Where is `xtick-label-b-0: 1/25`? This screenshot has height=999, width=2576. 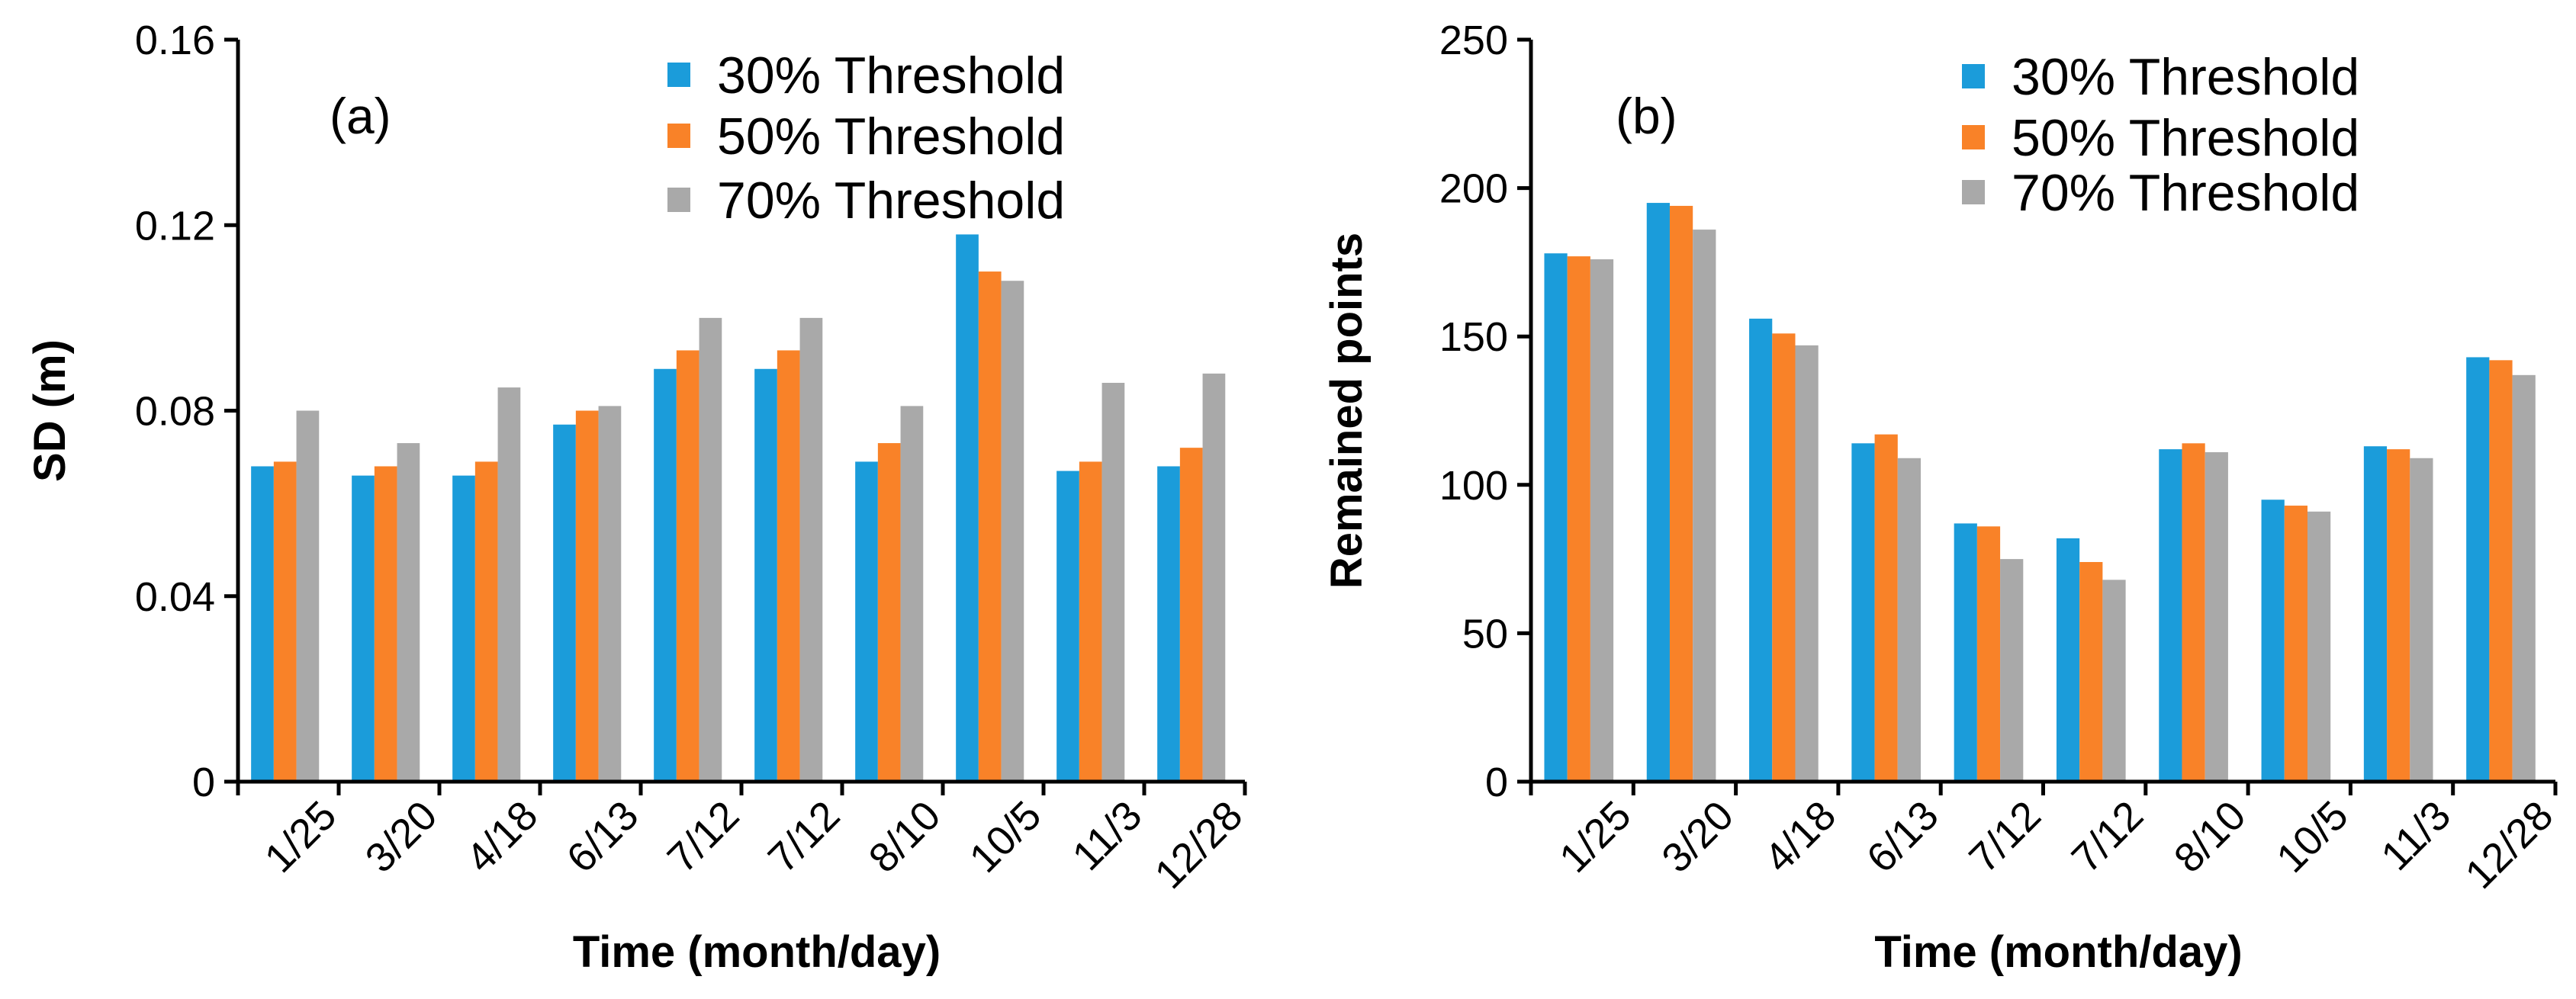 xtick-label-b-0: 1/25 is located at coordinates (1596, 837).